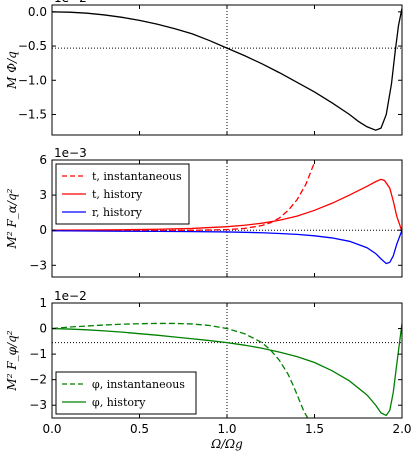 The width and height of the screenshot is (415, 457). What do you see at coordinates (43, 195) in the screenshot?
I see `y-tick-label: 3` at bounding box center [43, 195].